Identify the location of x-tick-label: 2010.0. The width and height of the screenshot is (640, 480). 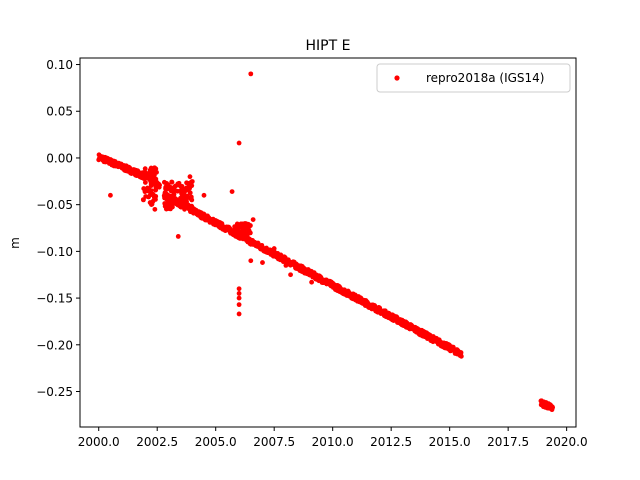
(333, 442).